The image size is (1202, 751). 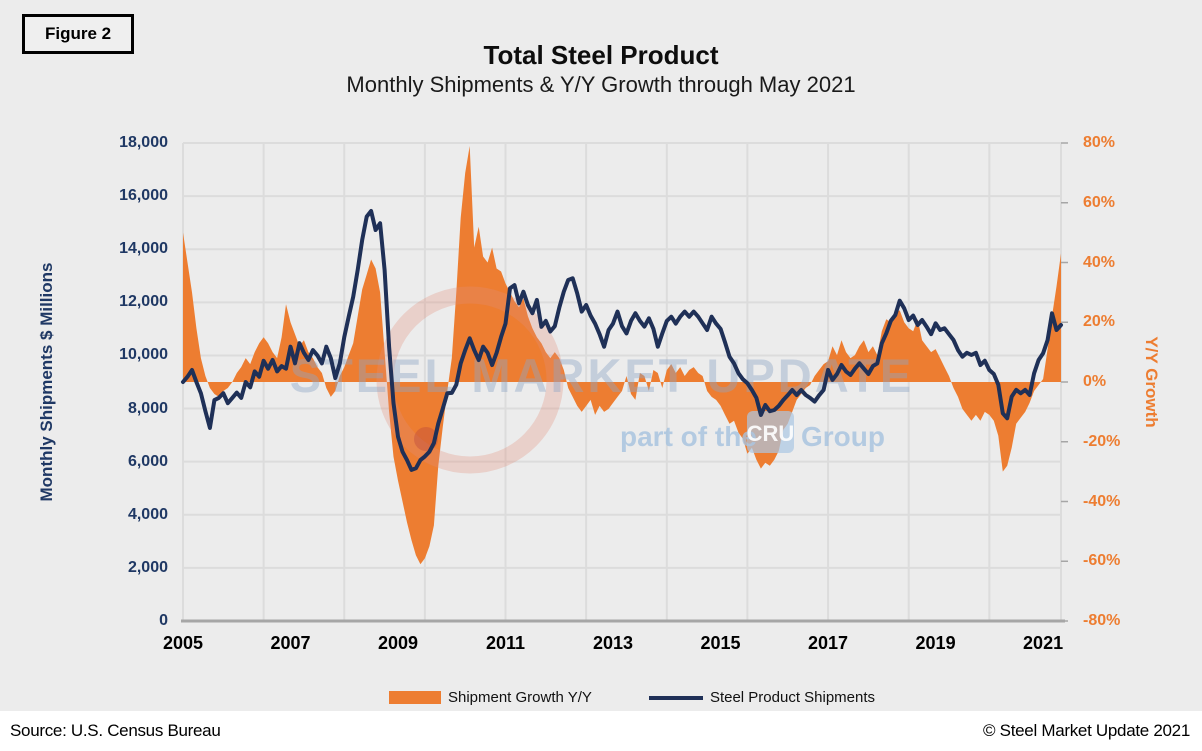 I want to click on left-axis-tick-label: 4,000, so click(x=147, y=514).